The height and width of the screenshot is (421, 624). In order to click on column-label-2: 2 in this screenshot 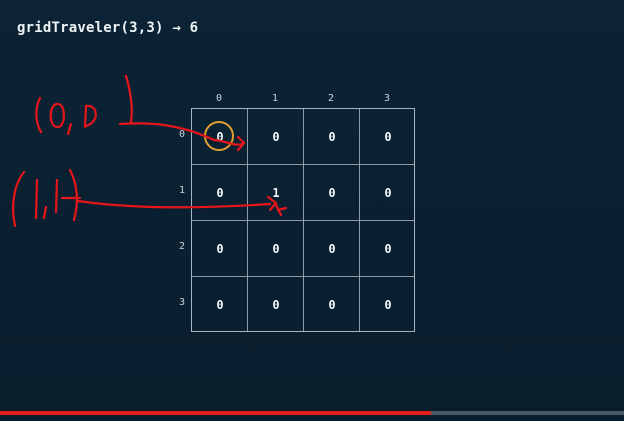, I will do `click(331, 98)`.